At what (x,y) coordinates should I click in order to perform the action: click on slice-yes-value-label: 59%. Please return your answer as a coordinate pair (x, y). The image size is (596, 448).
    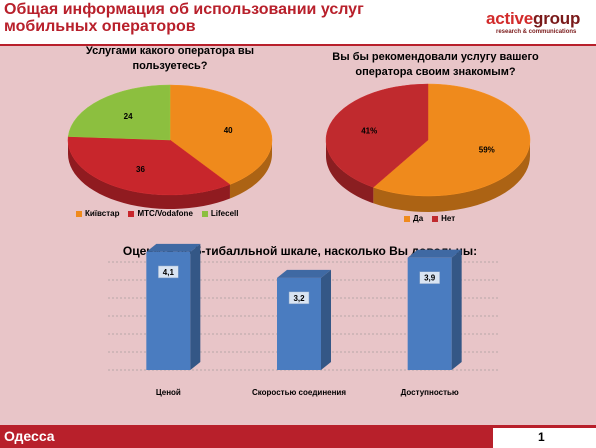
    Looking at the image, I should click on (487, 149).